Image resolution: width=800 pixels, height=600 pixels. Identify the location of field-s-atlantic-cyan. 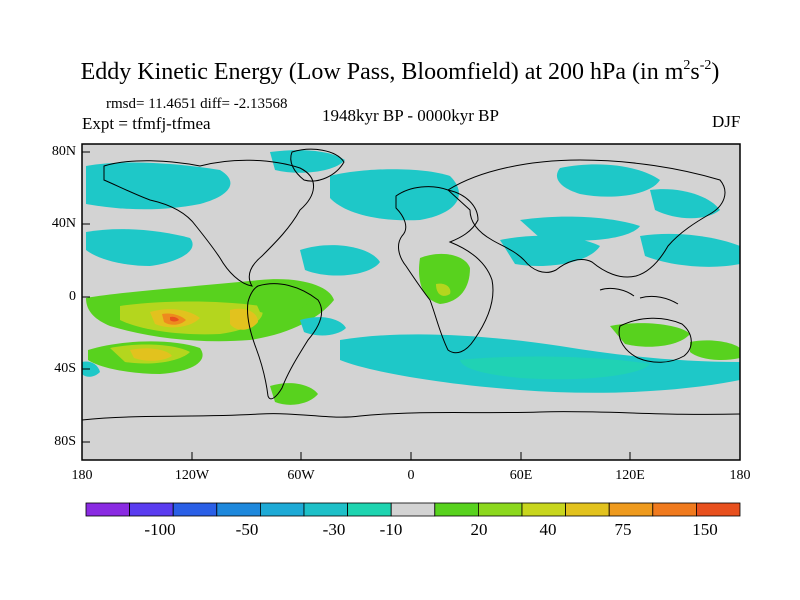
(323, 326).